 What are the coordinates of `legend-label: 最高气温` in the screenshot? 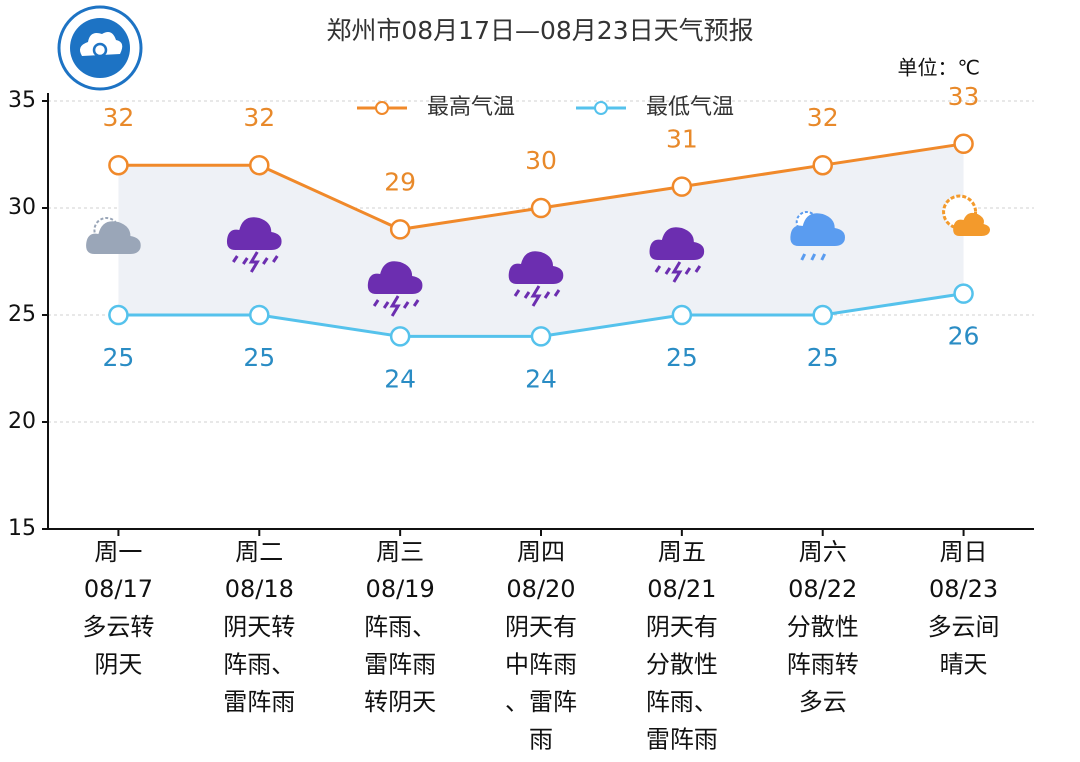 It's located at (471, 107).